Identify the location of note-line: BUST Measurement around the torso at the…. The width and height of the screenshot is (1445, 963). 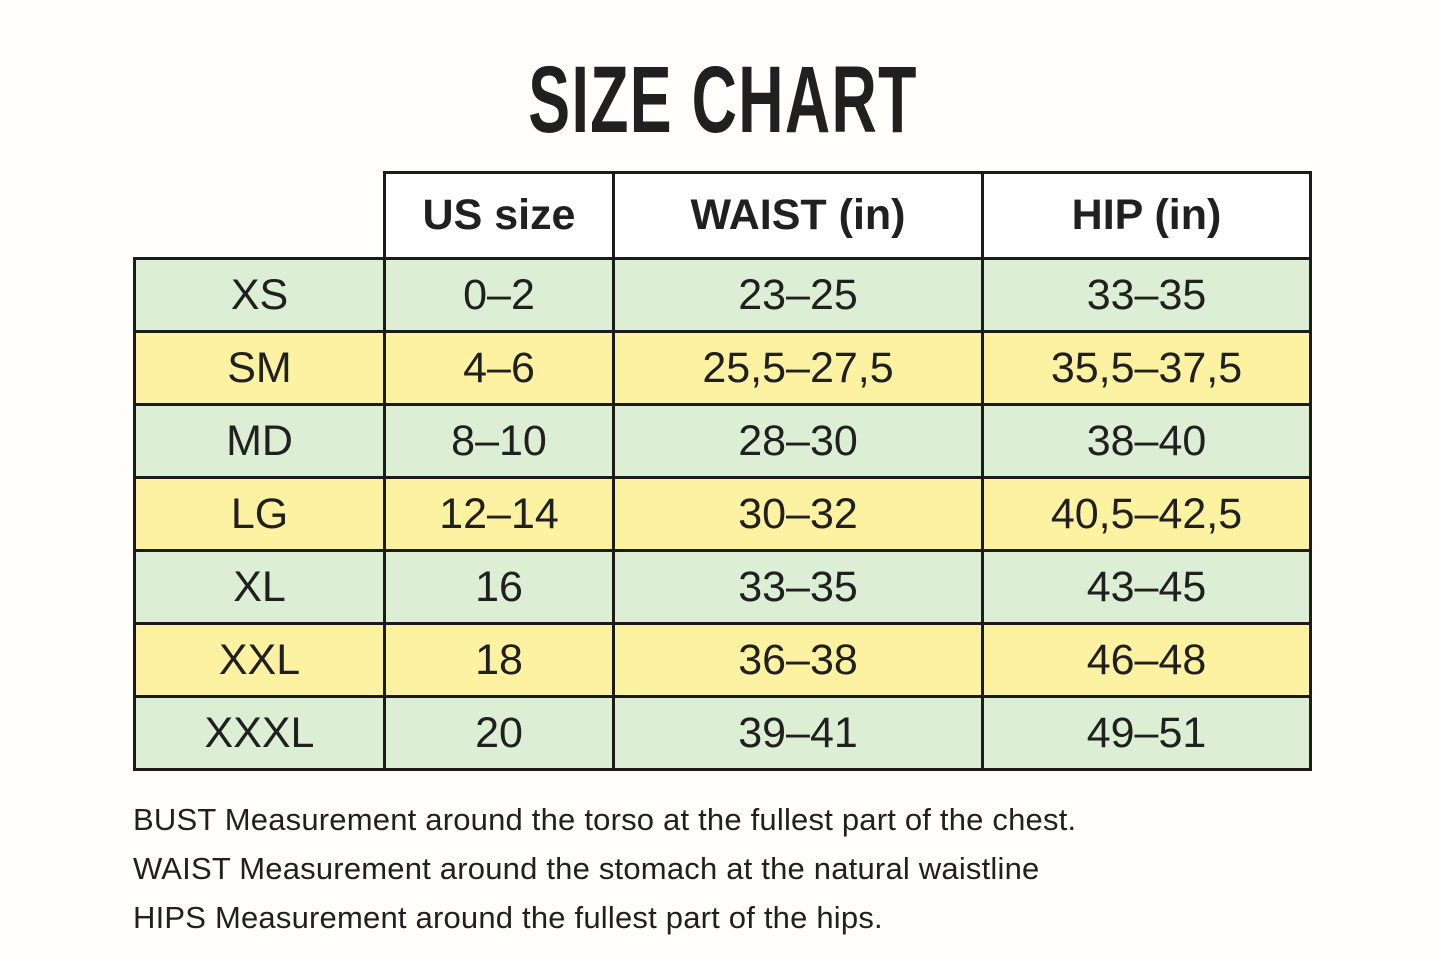
(605, 819).